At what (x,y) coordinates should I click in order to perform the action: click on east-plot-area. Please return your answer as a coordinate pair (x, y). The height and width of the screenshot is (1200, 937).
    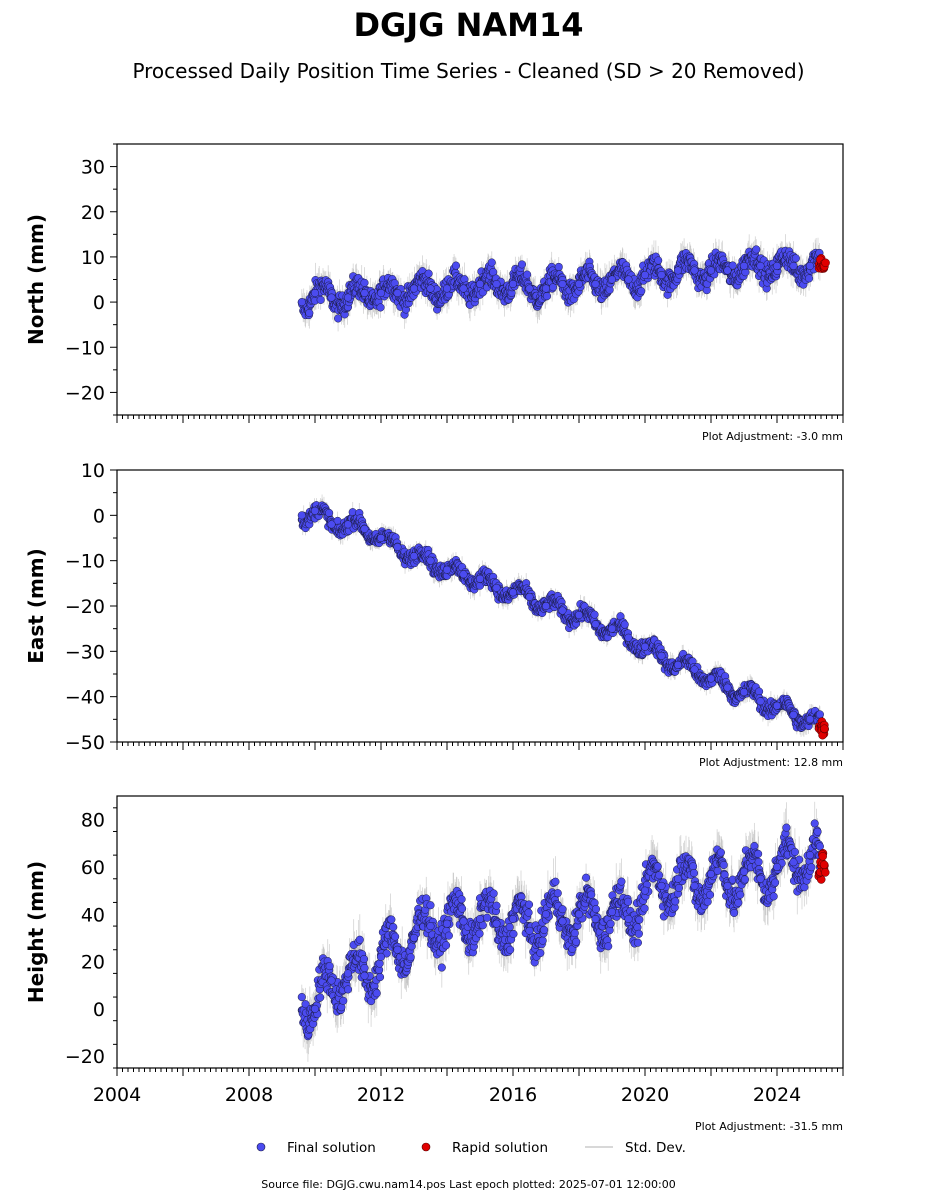
    Looking at the image, I should click on (563, 617).